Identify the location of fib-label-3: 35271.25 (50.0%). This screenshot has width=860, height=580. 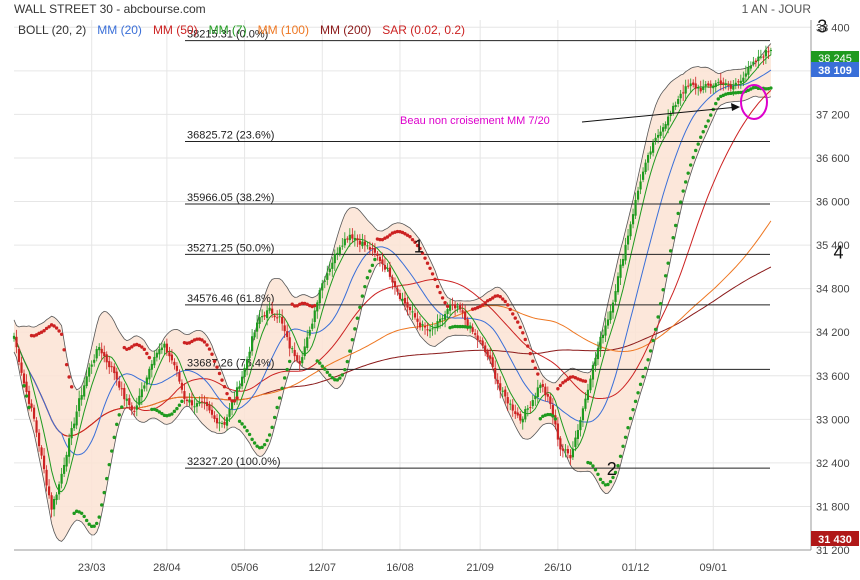
(230, 248).